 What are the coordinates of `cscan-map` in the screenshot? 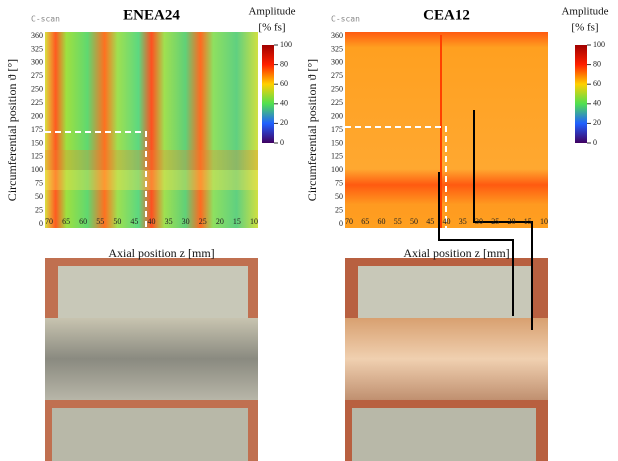 It's located at (151, 130).